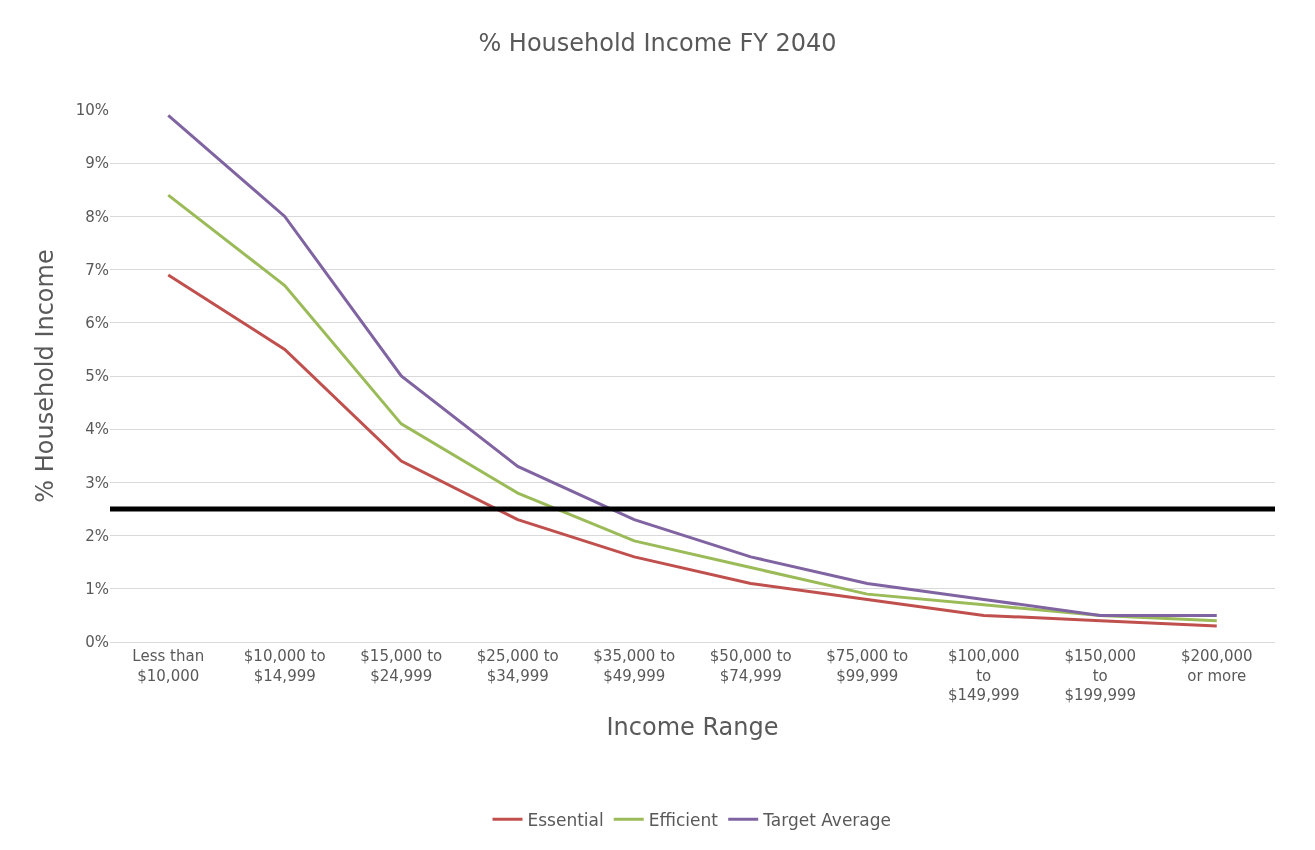 Image resolution: width=1315 pixels, height=850 pixels. Describe the element at coordinates (401, 666) in the screenshot. I see `x-tick-label: $15,000 to $24,999` at that location.